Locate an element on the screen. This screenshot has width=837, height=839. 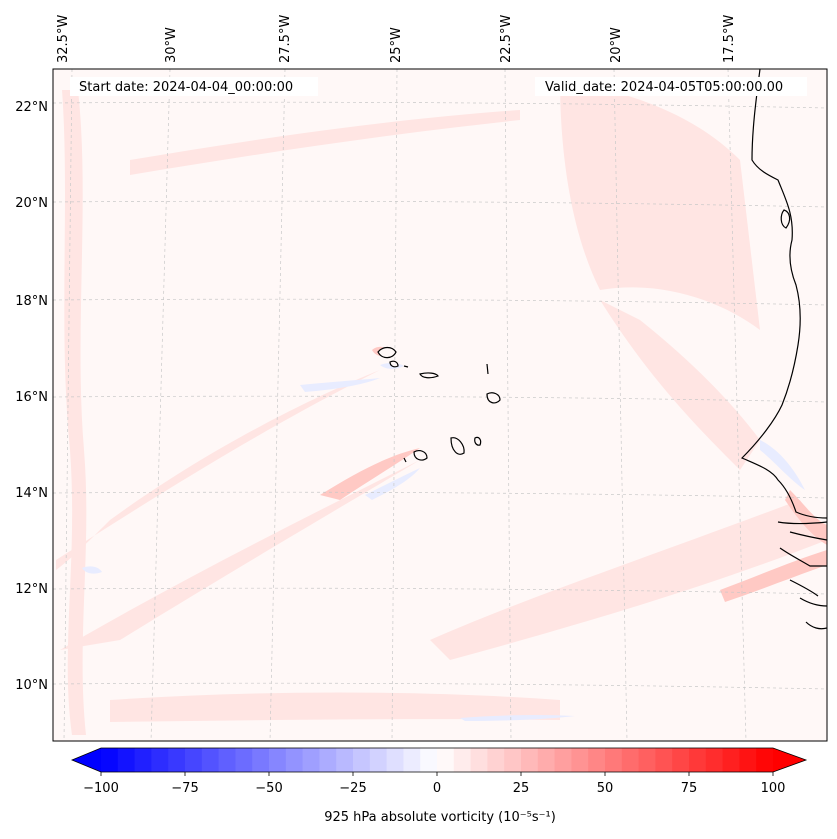
lon-label: 25°W is located at coordinates (396, 45).